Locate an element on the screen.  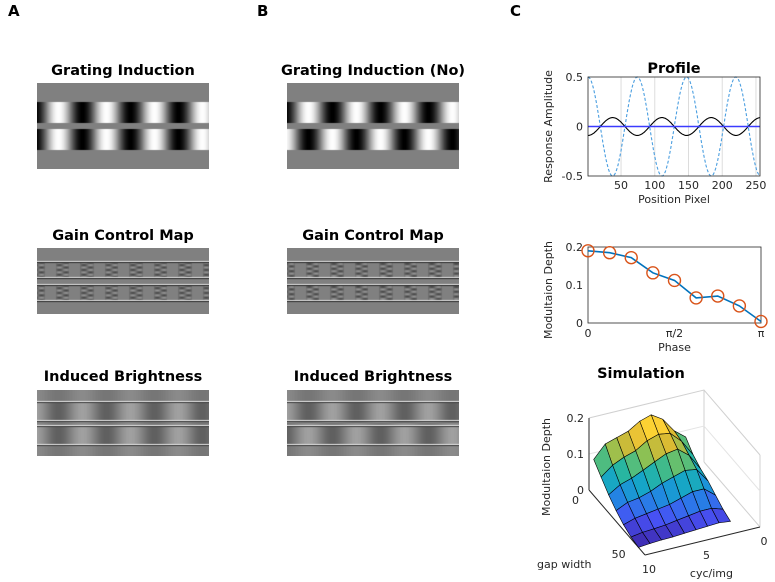
profile-xlabel: Position Pixel is located at coordinates (674, 199).